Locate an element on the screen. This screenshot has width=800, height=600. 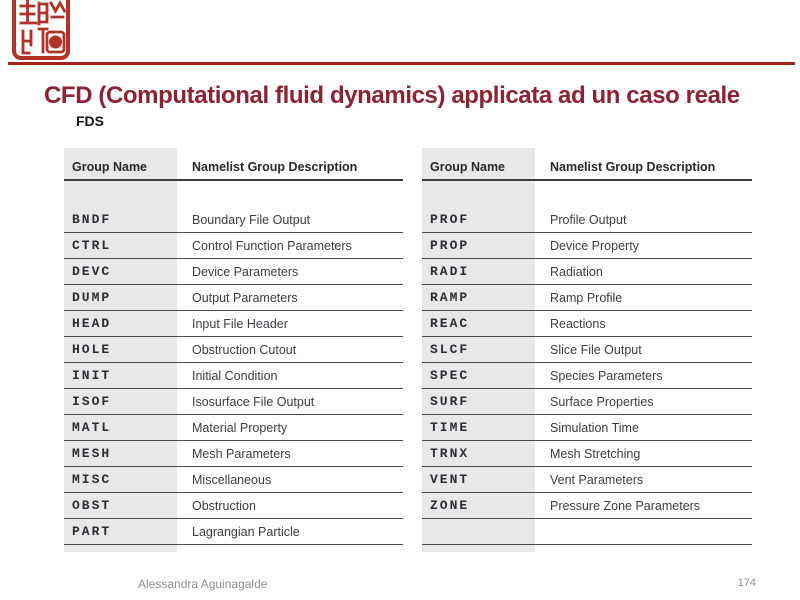
description-cell: Miscellaneous is located at coordinates (232, 479).